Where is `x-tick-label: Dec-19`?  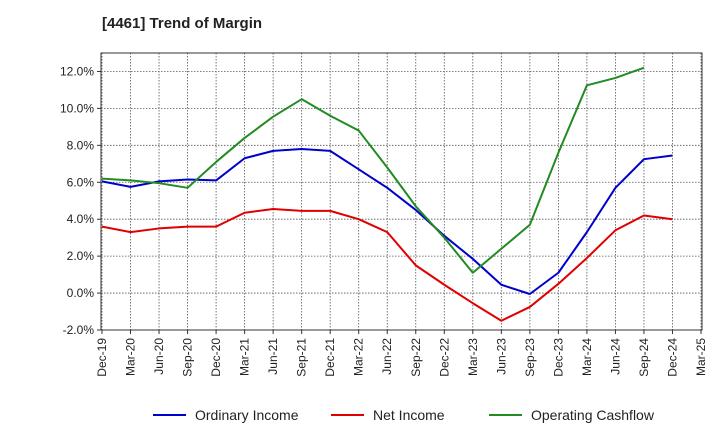
x-tick-label: Dec-19 is located at coordinates (102, 357).